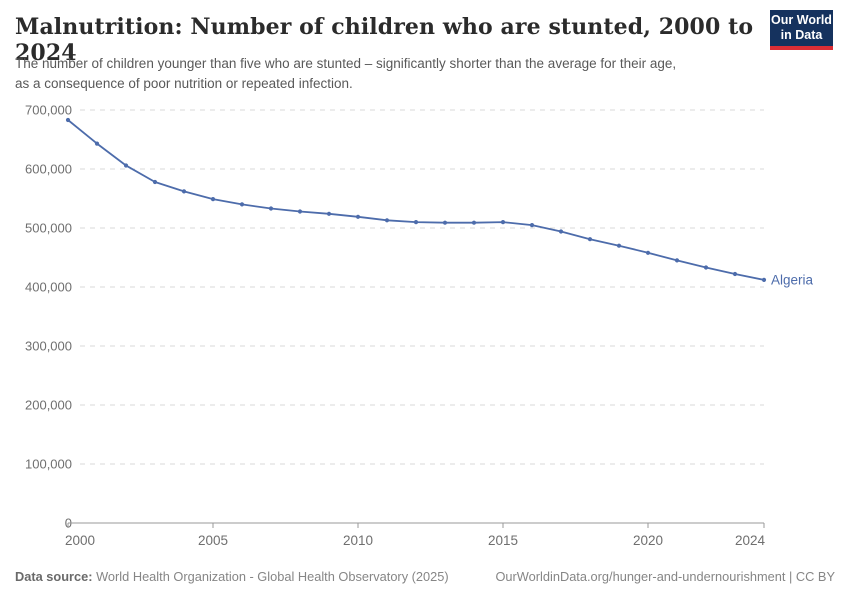 The height and width of the screenshot is (600, 850). What do you see at coordinates (48, 287) in the screenshot?
I see `y-tick-label: 400,000` at bounding box center [48, 287].